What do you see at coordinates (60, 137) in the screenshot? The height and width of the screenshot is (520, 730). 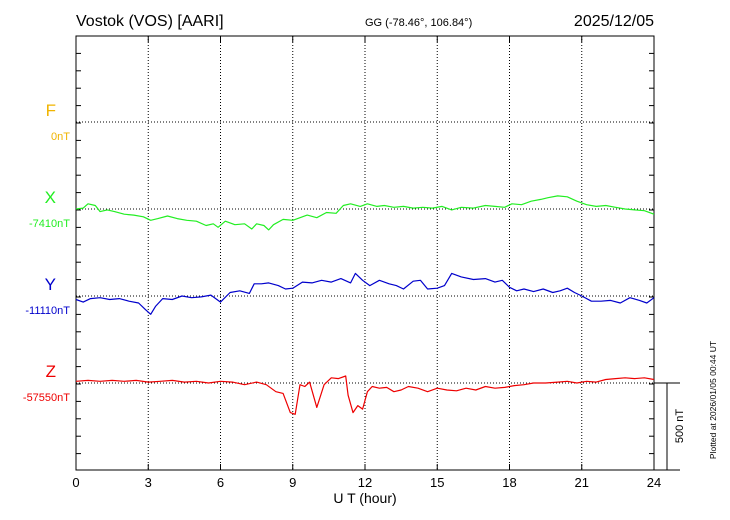 I see `series-baseline-f: 0nT` at bounding box center [60, 137].